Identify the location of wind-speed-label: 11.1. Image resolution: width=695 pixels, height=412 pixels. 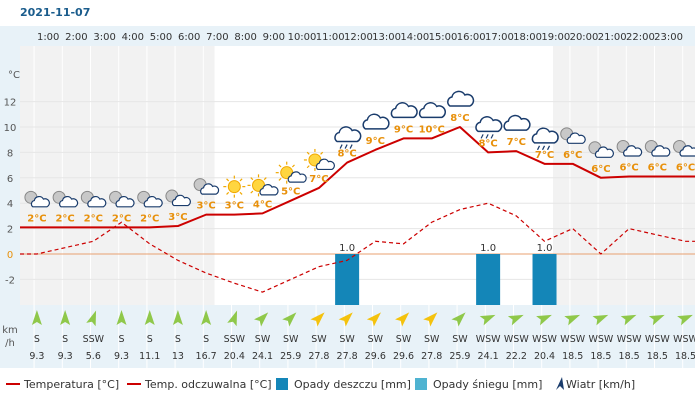
(149, 356).